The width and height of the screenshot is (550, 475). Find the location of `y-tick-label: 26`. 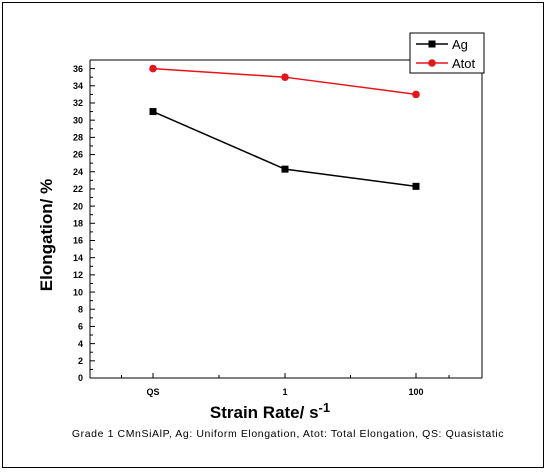

y-tick-label: 26 is located at coordinates (78, 155).